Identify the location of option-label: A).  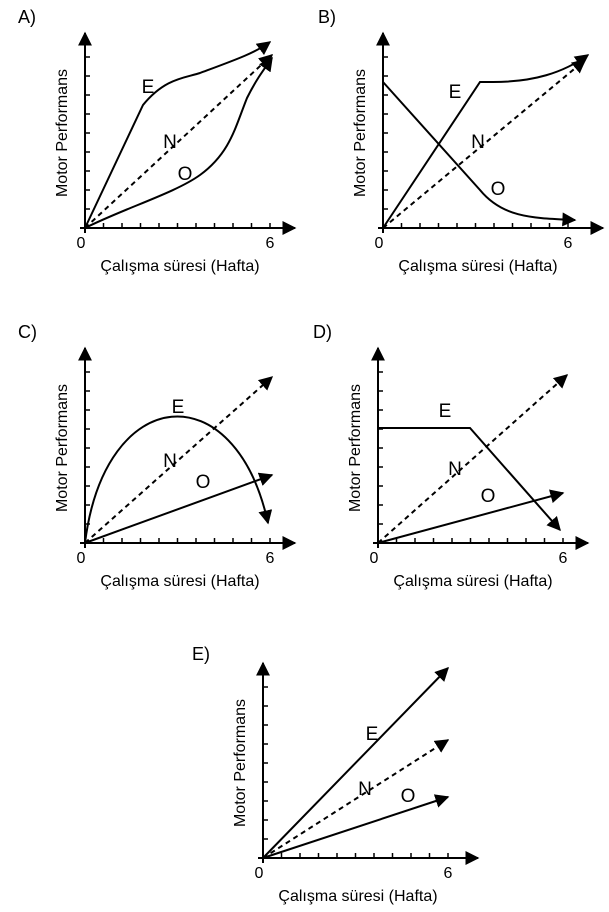
(27, 17).